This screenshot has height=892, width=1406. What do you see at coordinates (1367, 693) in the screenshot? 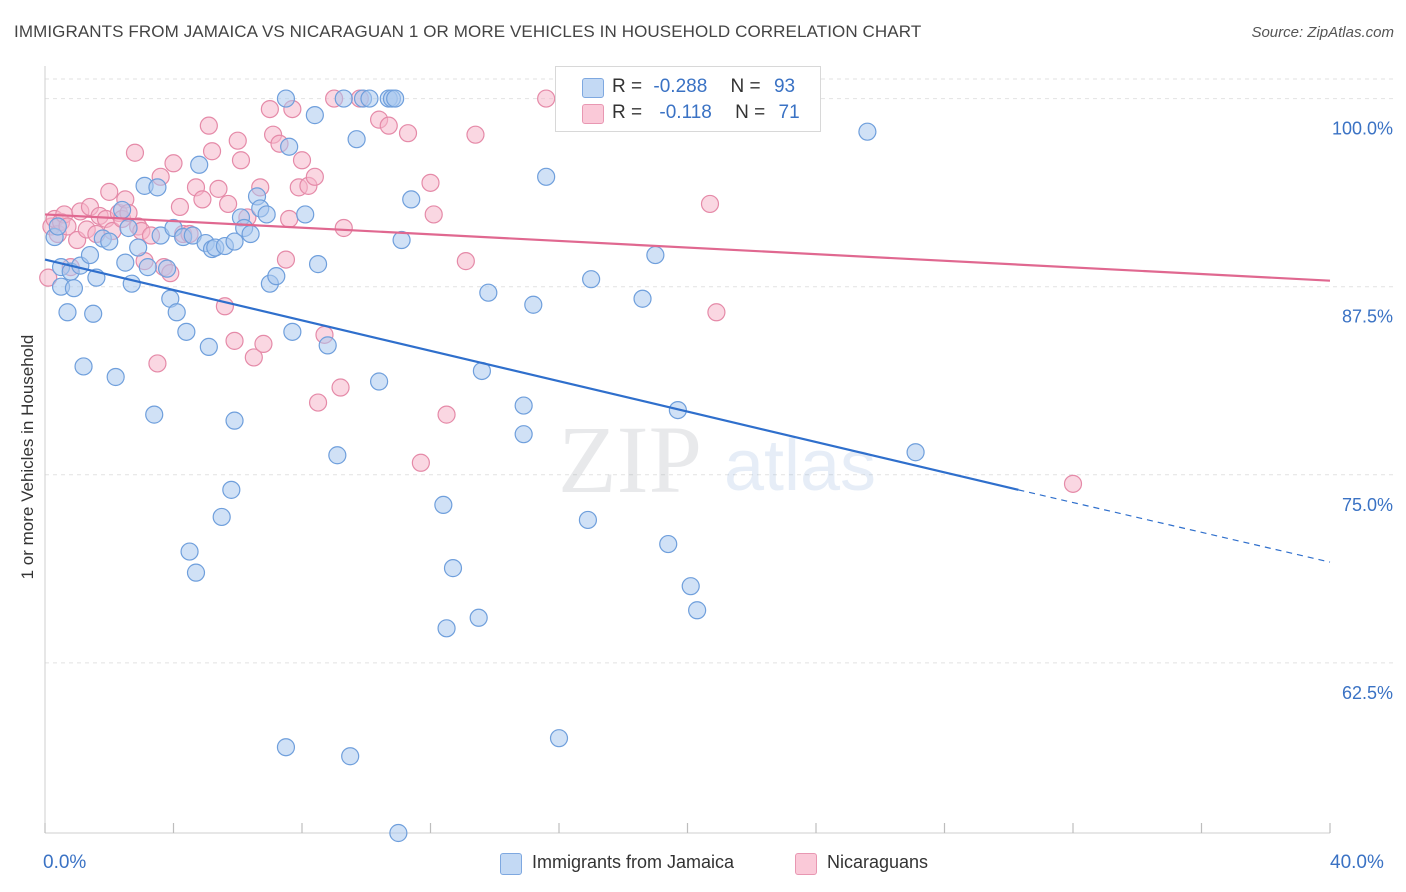
I see `y-tick-label: 62.5%` at bounding box center [1367, 693].